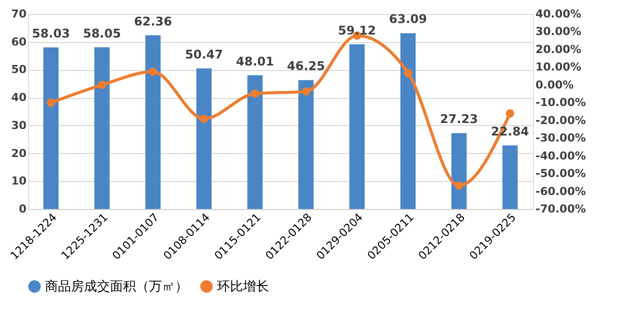 This screenshot has height=326, width=634. Describe the element at coordinates (116, 286) in the screenshot. I see `legend-label: 商品房成交面积（万㎡）` at that location.